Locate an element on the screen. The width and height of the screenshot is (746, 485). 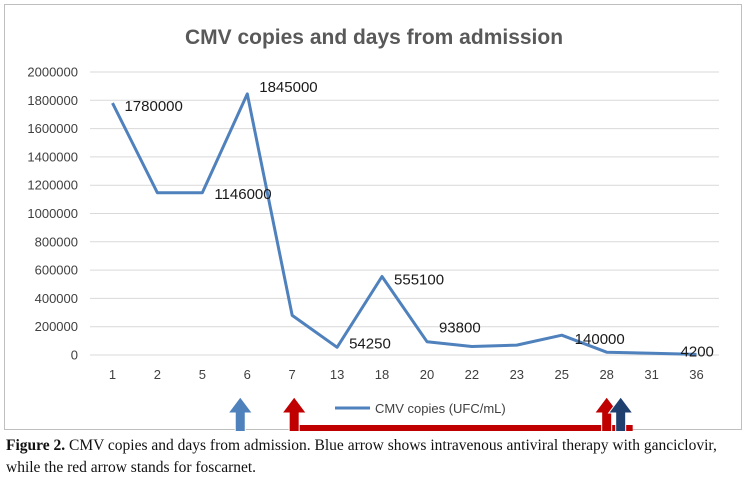
x-tick-label: 31 is located at coordinates (651, 374).